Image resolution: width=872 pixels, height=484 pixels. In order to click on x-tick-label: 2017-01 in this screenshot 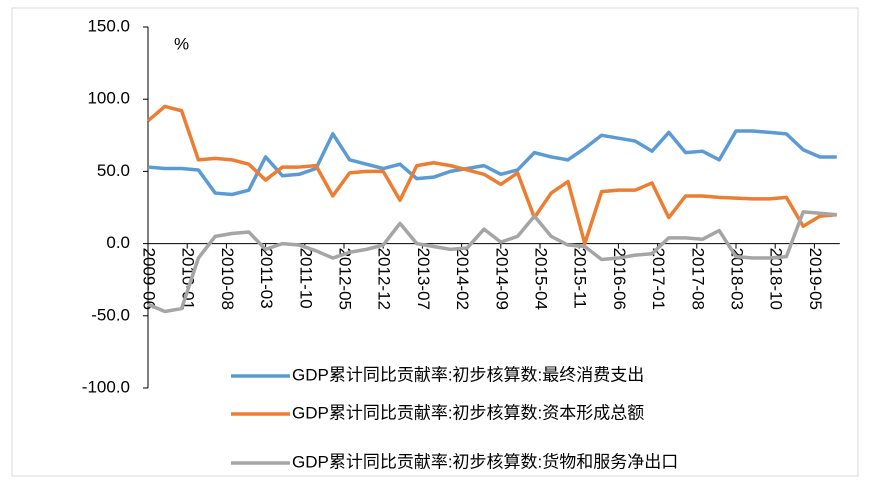, I will do `click(658, 279)`.